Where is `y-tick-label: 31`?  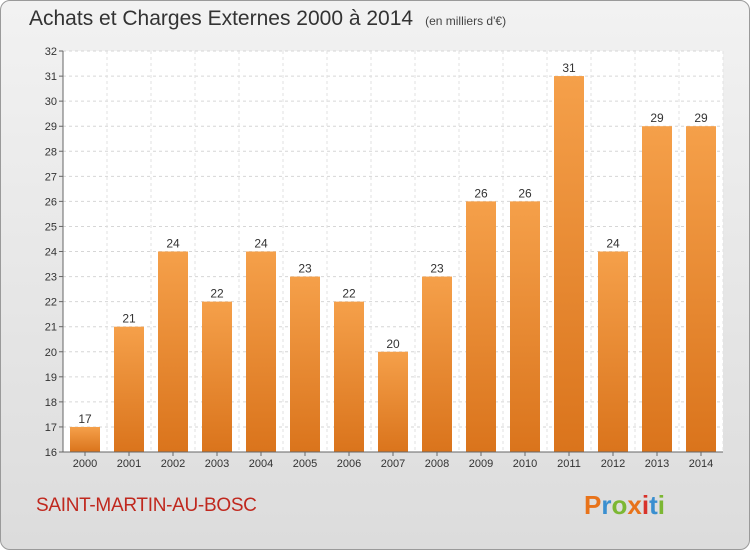 y-tick-label: 31 is located at coordinates (51, 77).